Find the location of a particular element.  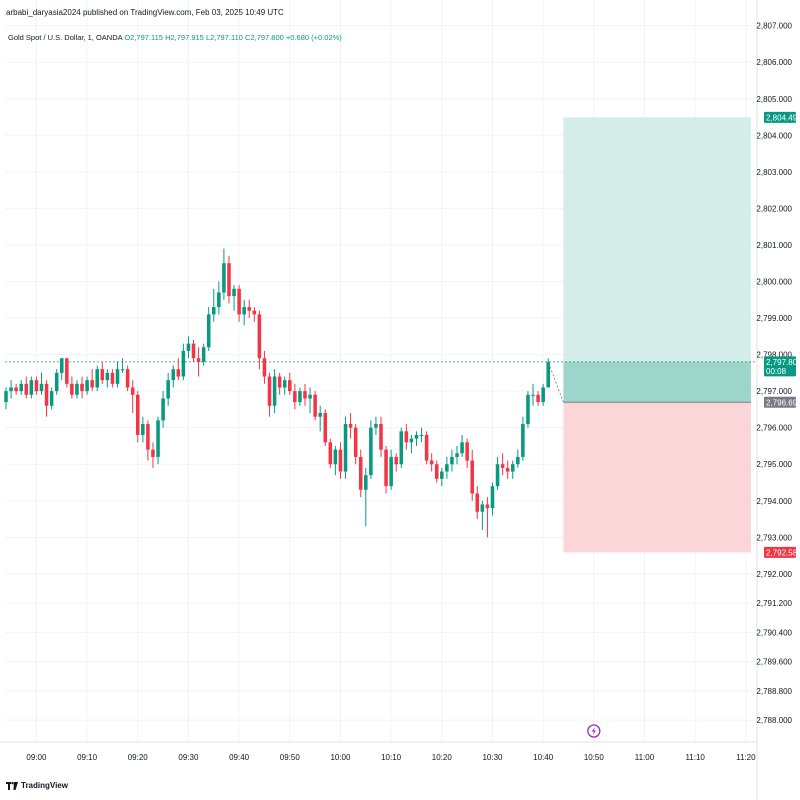

position-projection-line is located at coordinates (555, 382).